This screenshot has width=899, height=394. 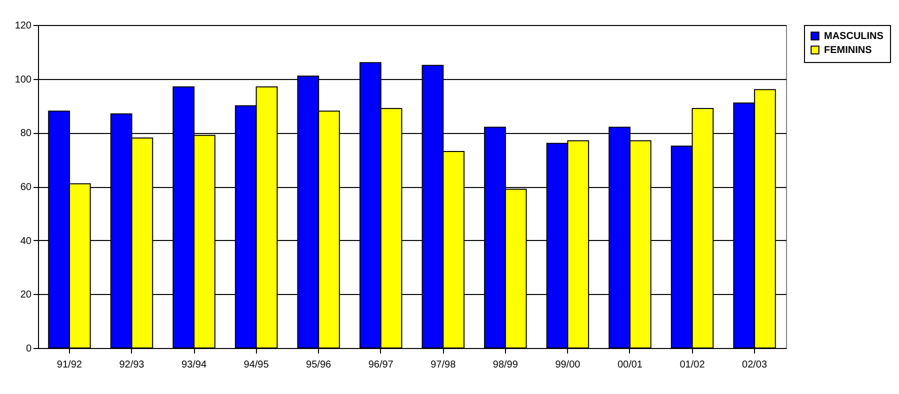 What do you see at coordinates (69, 365) in the screenshot?
I see `x-tick-label: 91/92` at bounding box center [69, 365].